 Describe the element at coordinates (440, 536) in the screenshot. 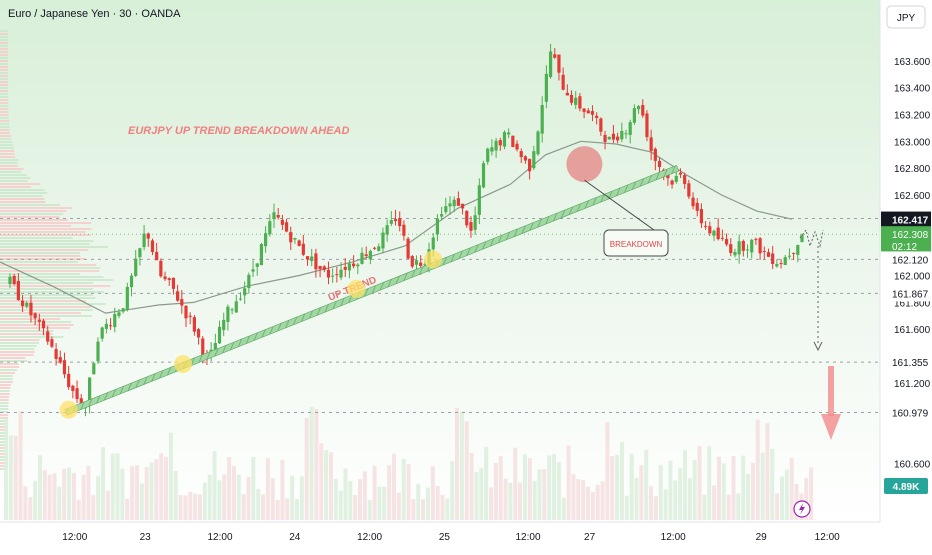

I see `time-axis-panel` at that location.